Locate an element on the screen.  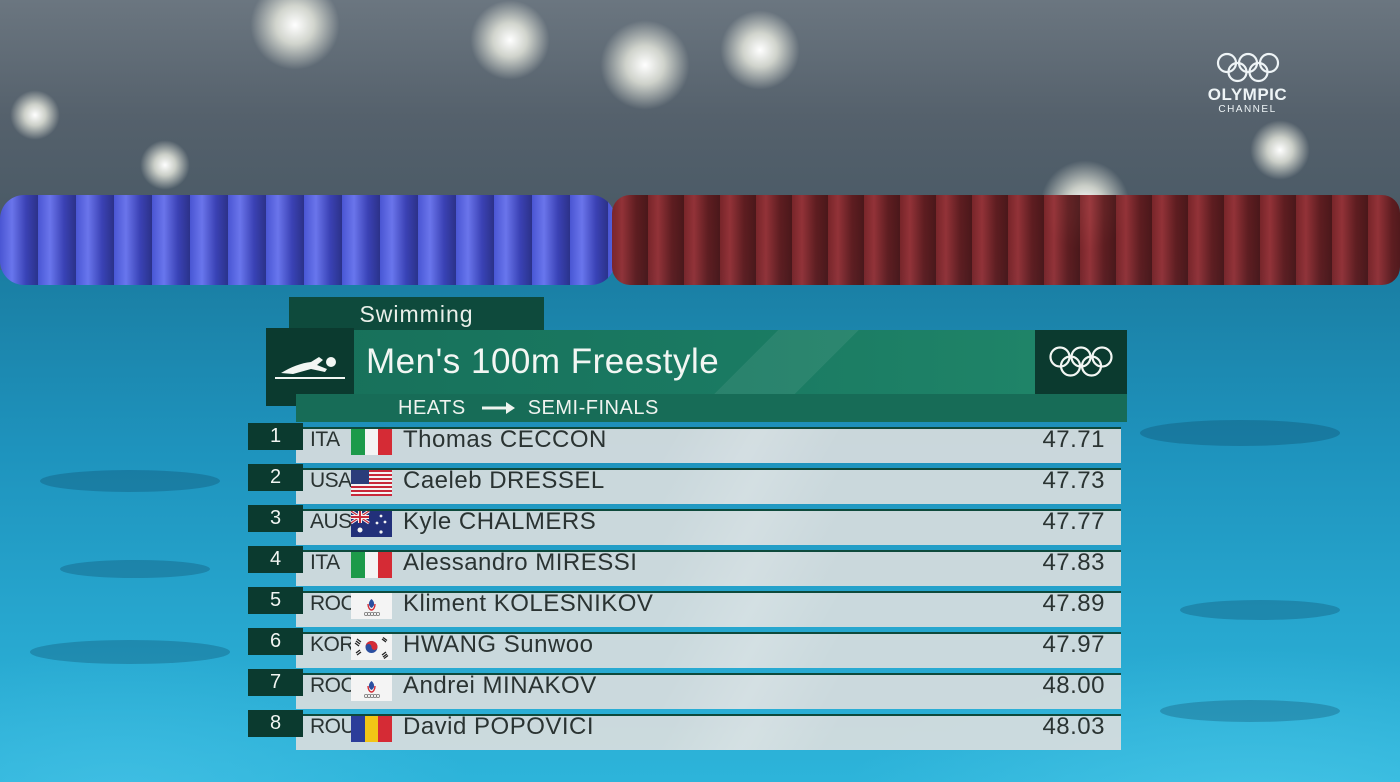
athlete-name: Andrei MINAKOV is located at coordinates (500, 685).